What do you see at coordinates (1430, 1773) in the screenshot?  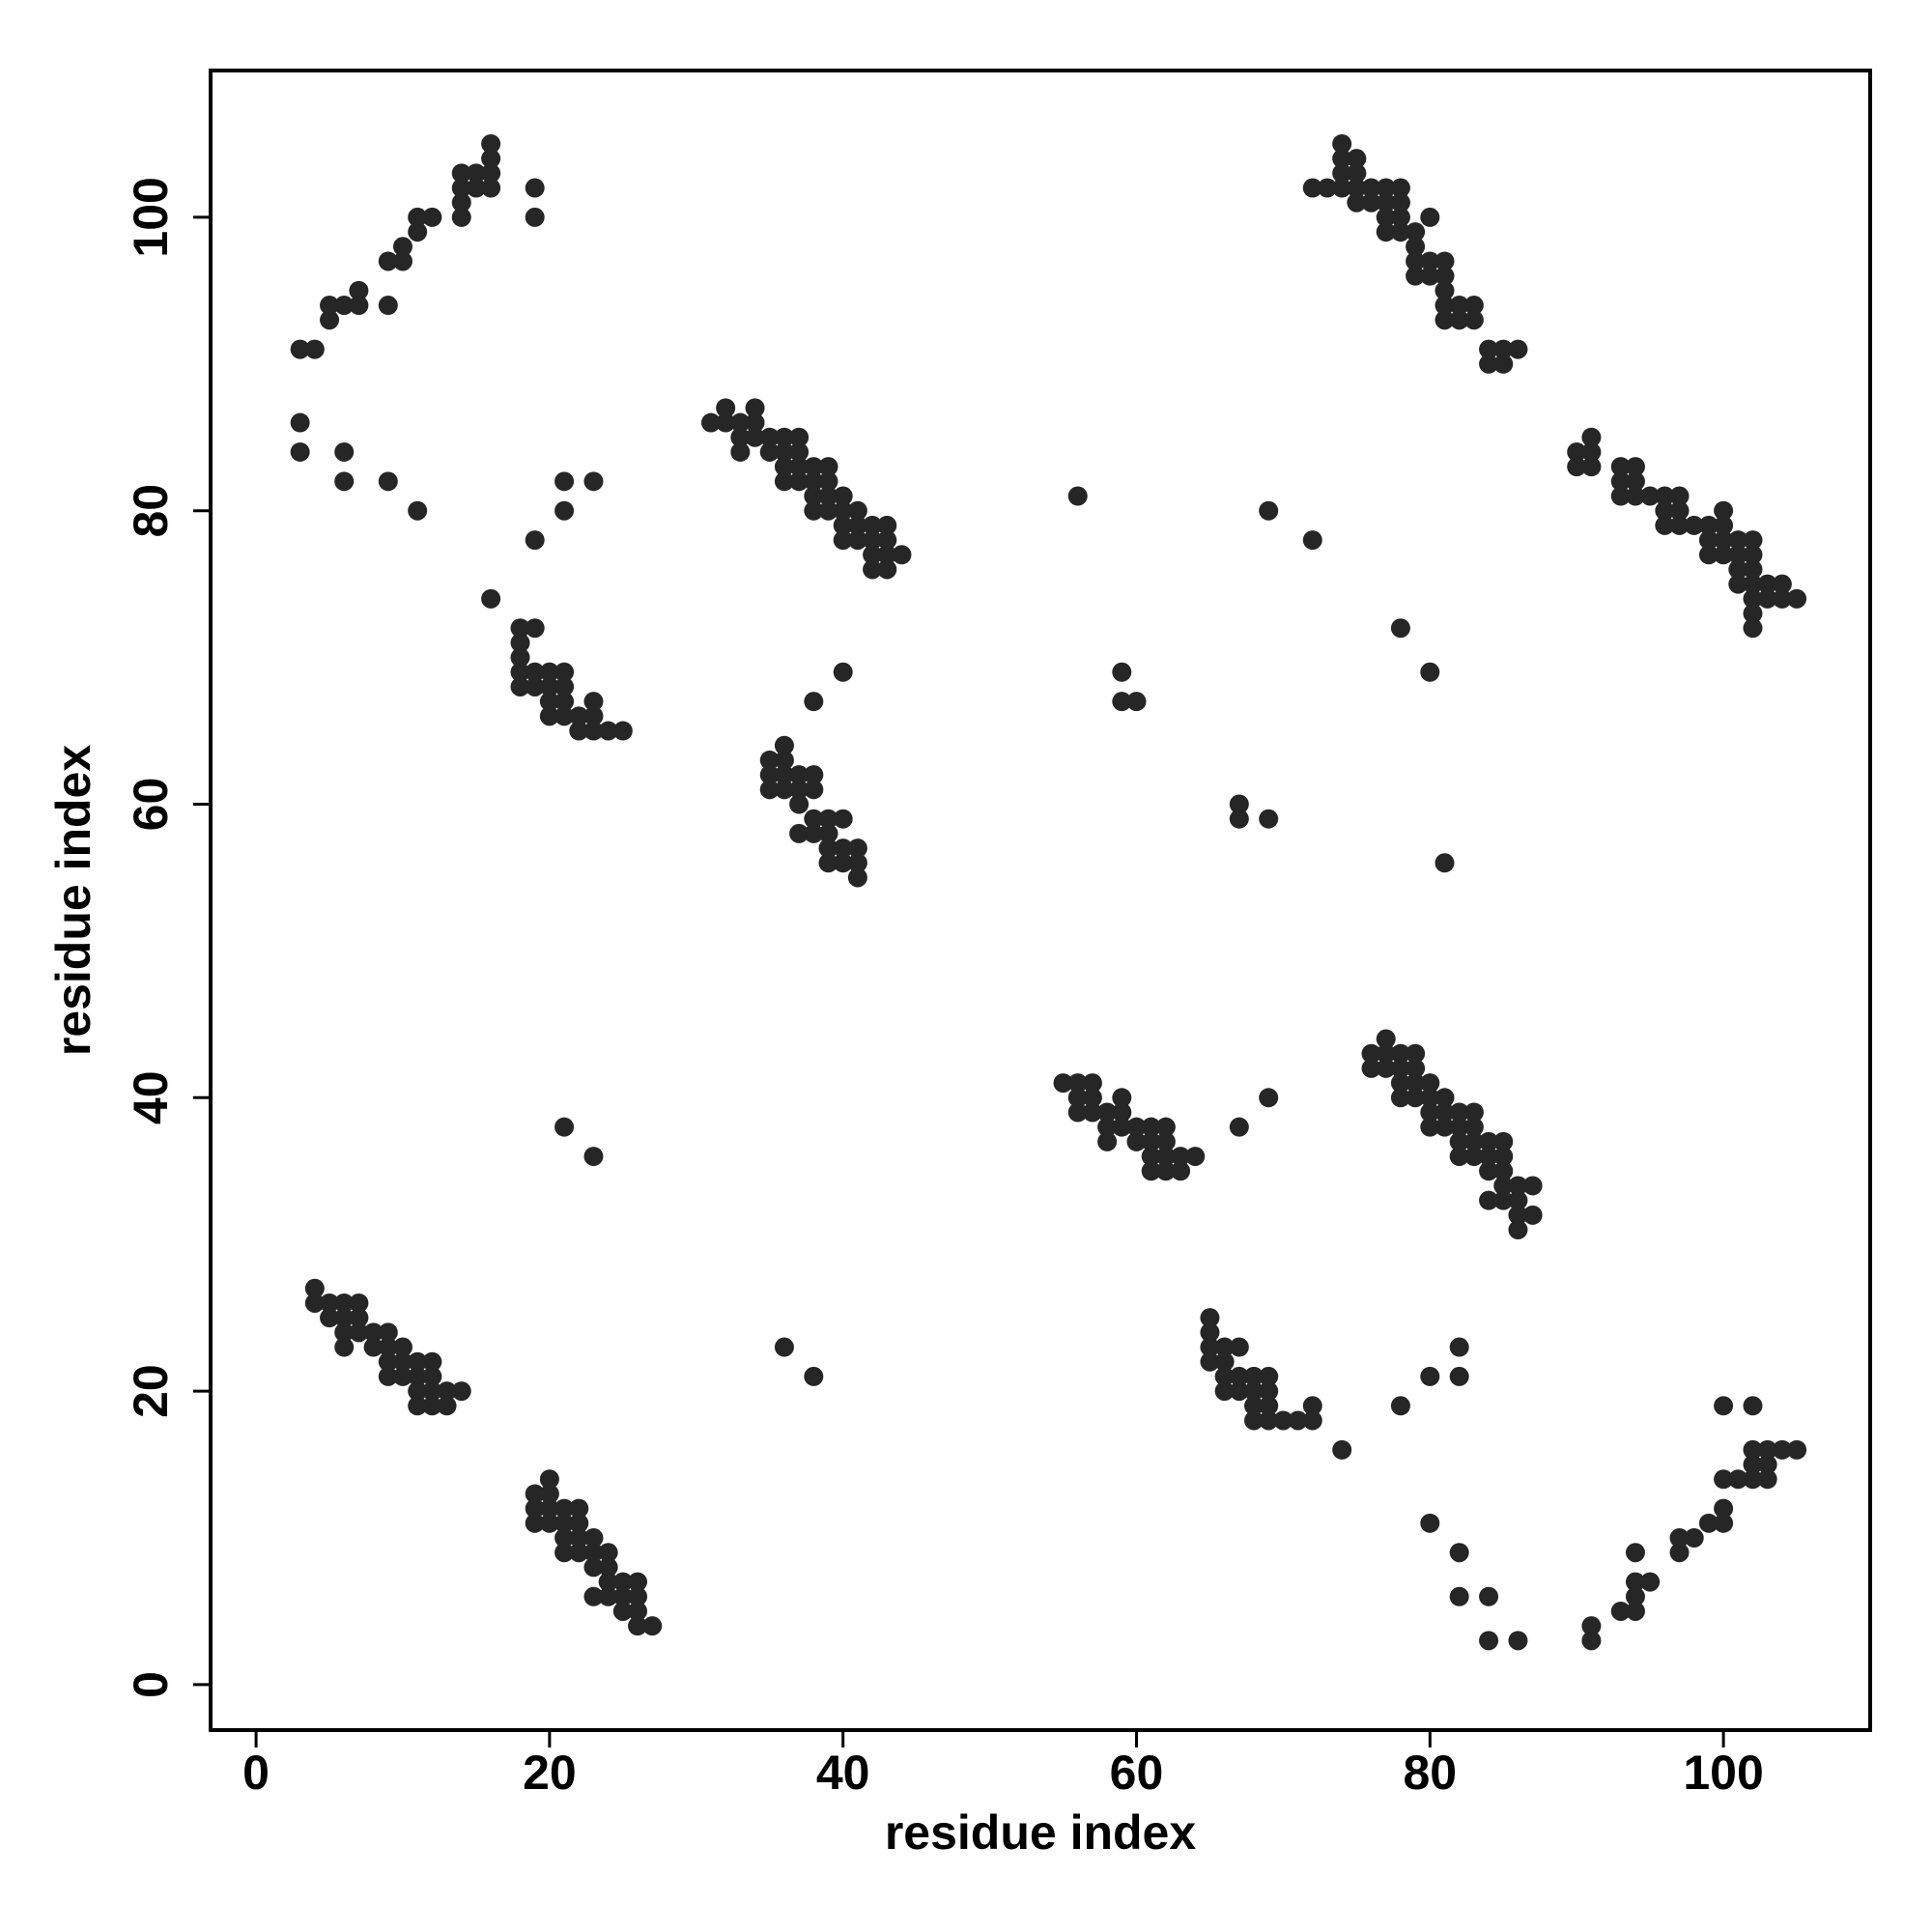 I see `x-tick-label: 80` at bounding box center [1430, 1773].